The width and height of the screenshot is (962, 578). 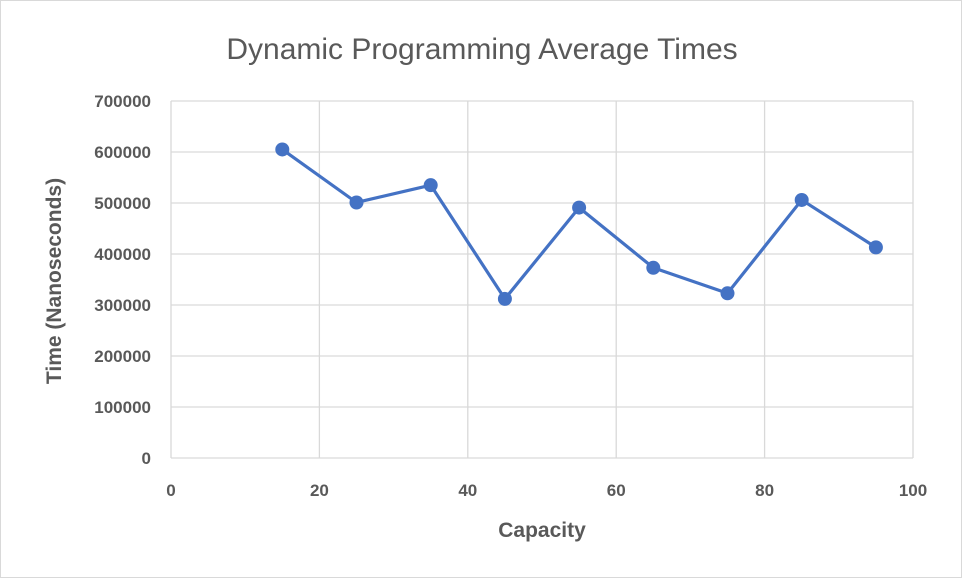 I want to click on chart-title: Dynamic Programming Average Times, so click(x=481, y=49).